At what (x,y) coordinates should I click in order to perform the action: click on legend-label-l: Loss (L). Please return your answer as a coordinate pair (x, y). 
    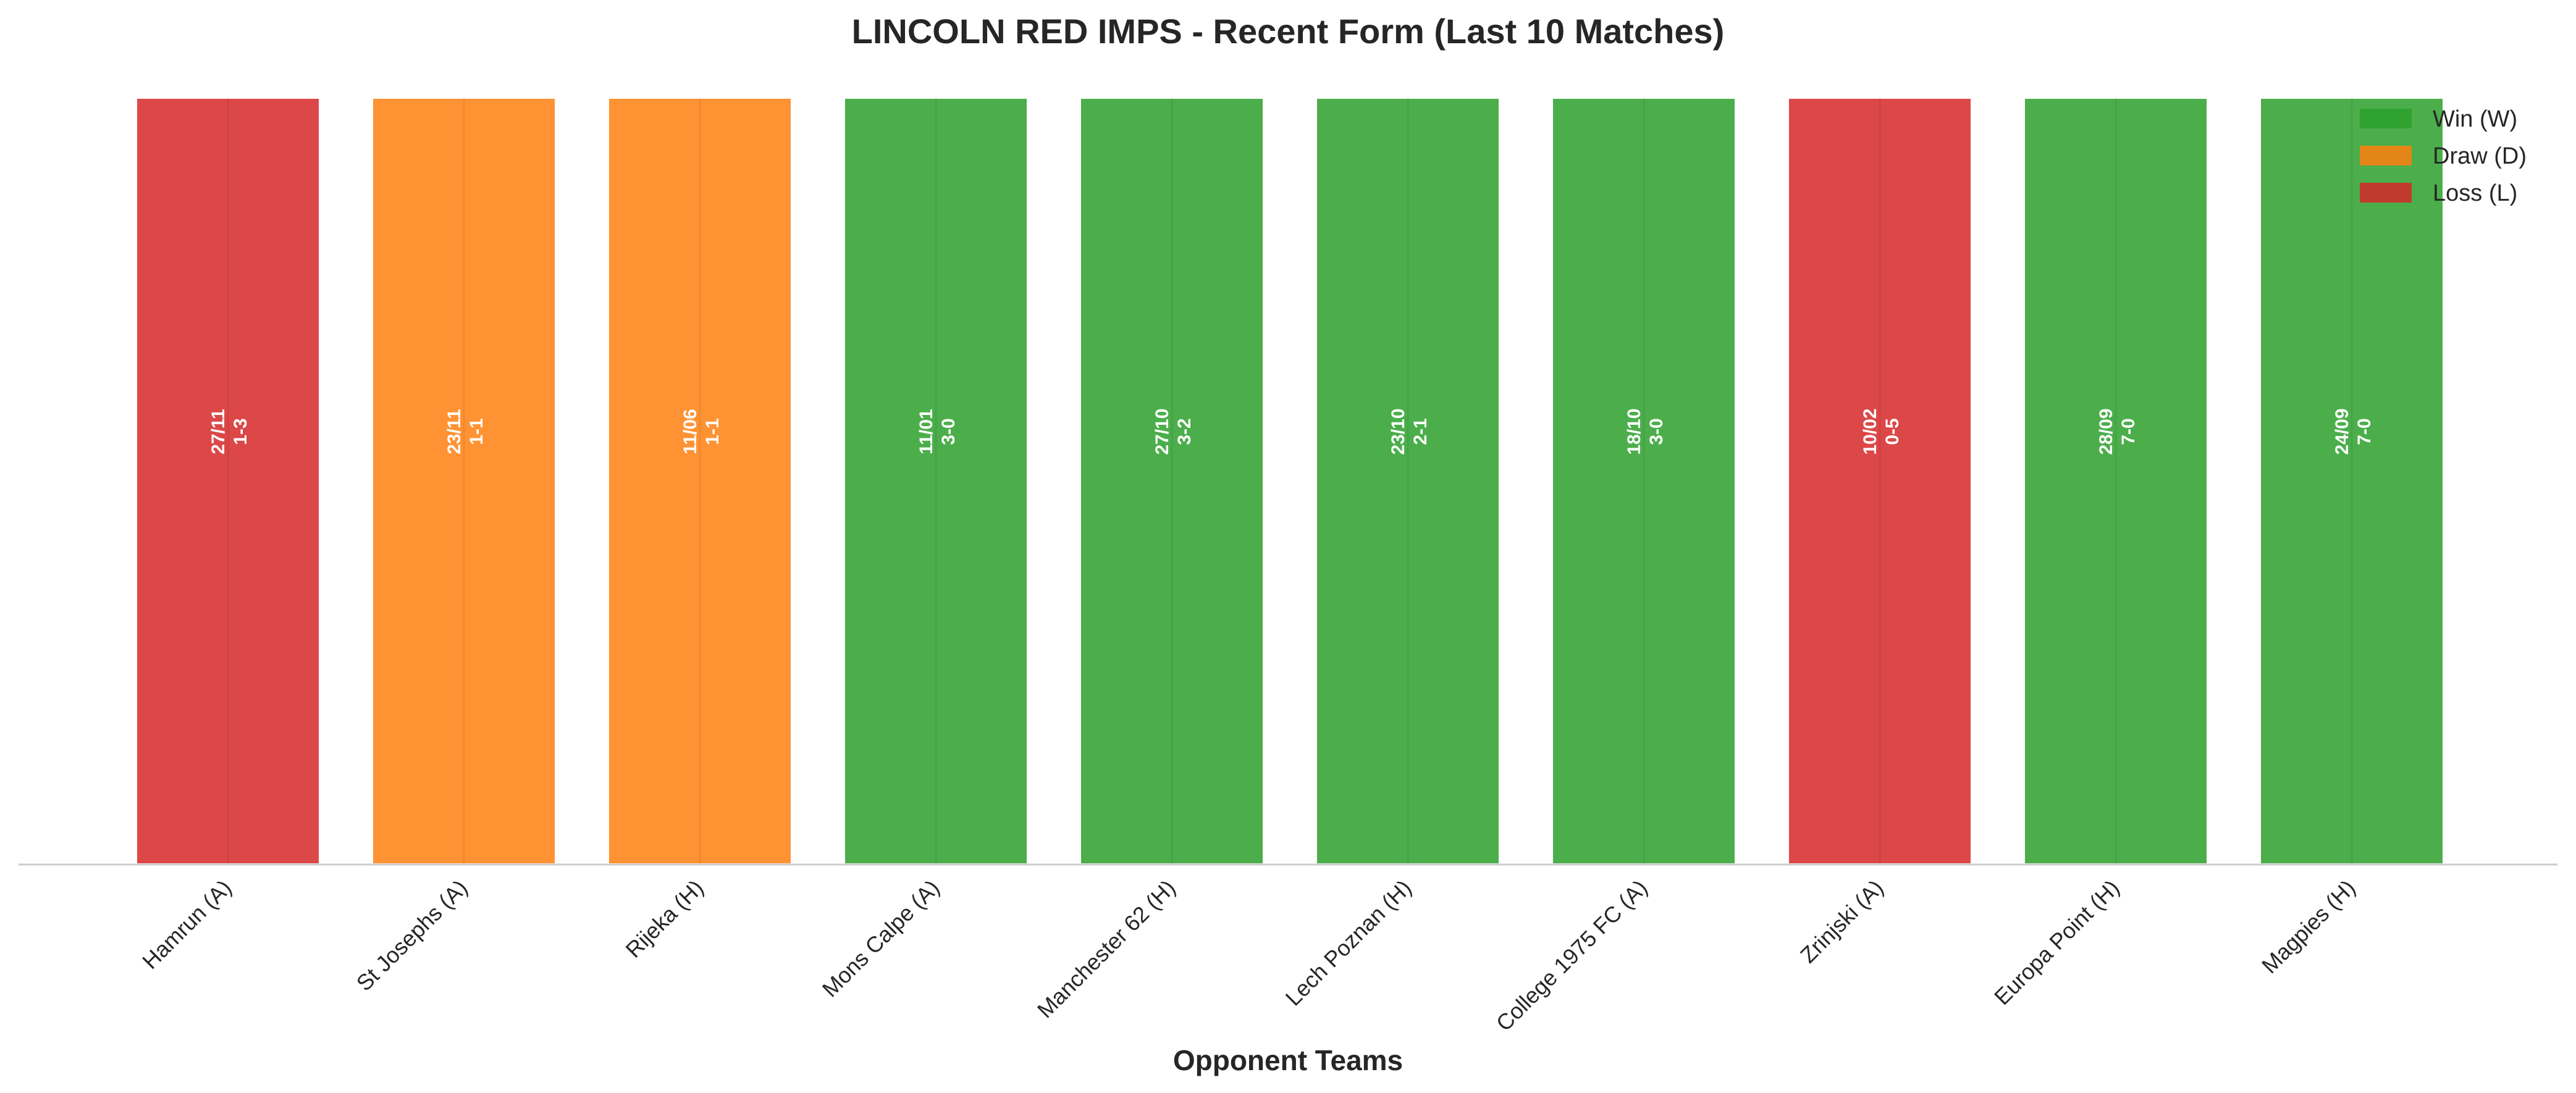
    Looking at the image, I should click on (2475, 193).